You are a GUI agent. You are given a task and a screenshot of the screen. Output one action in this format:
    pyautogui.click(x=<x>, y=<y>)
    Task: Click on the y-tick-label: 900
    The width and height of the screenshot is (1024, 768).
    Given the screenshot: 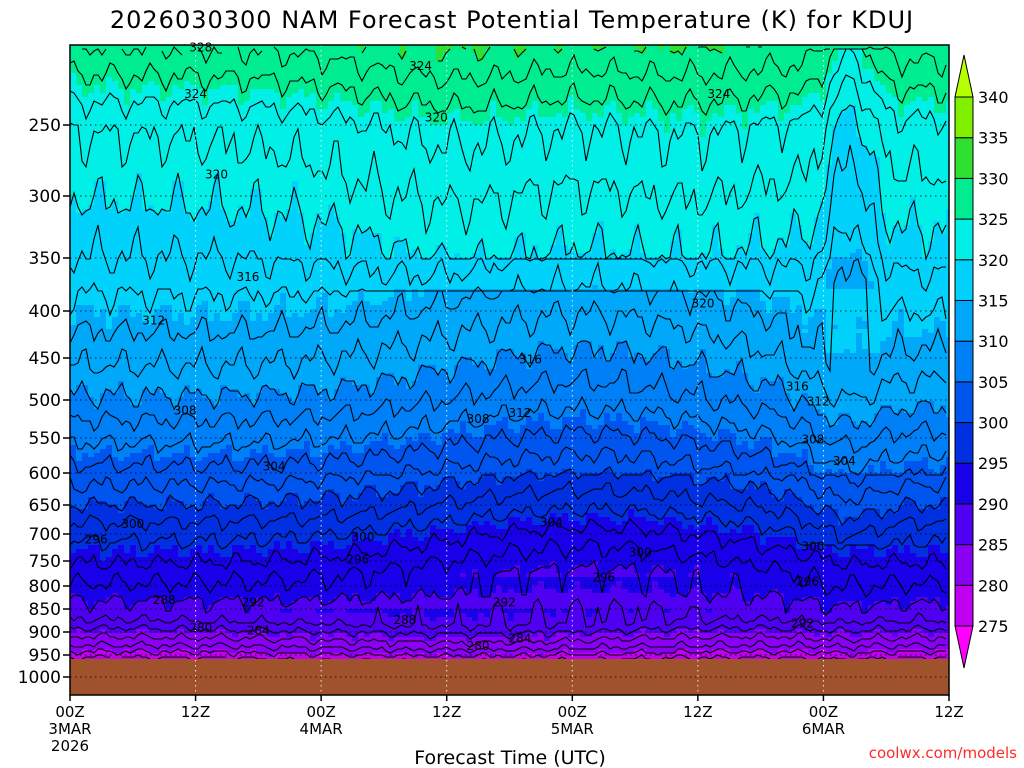 What is the action you would take?
    pyautogui.click(x=45, y=633)
    